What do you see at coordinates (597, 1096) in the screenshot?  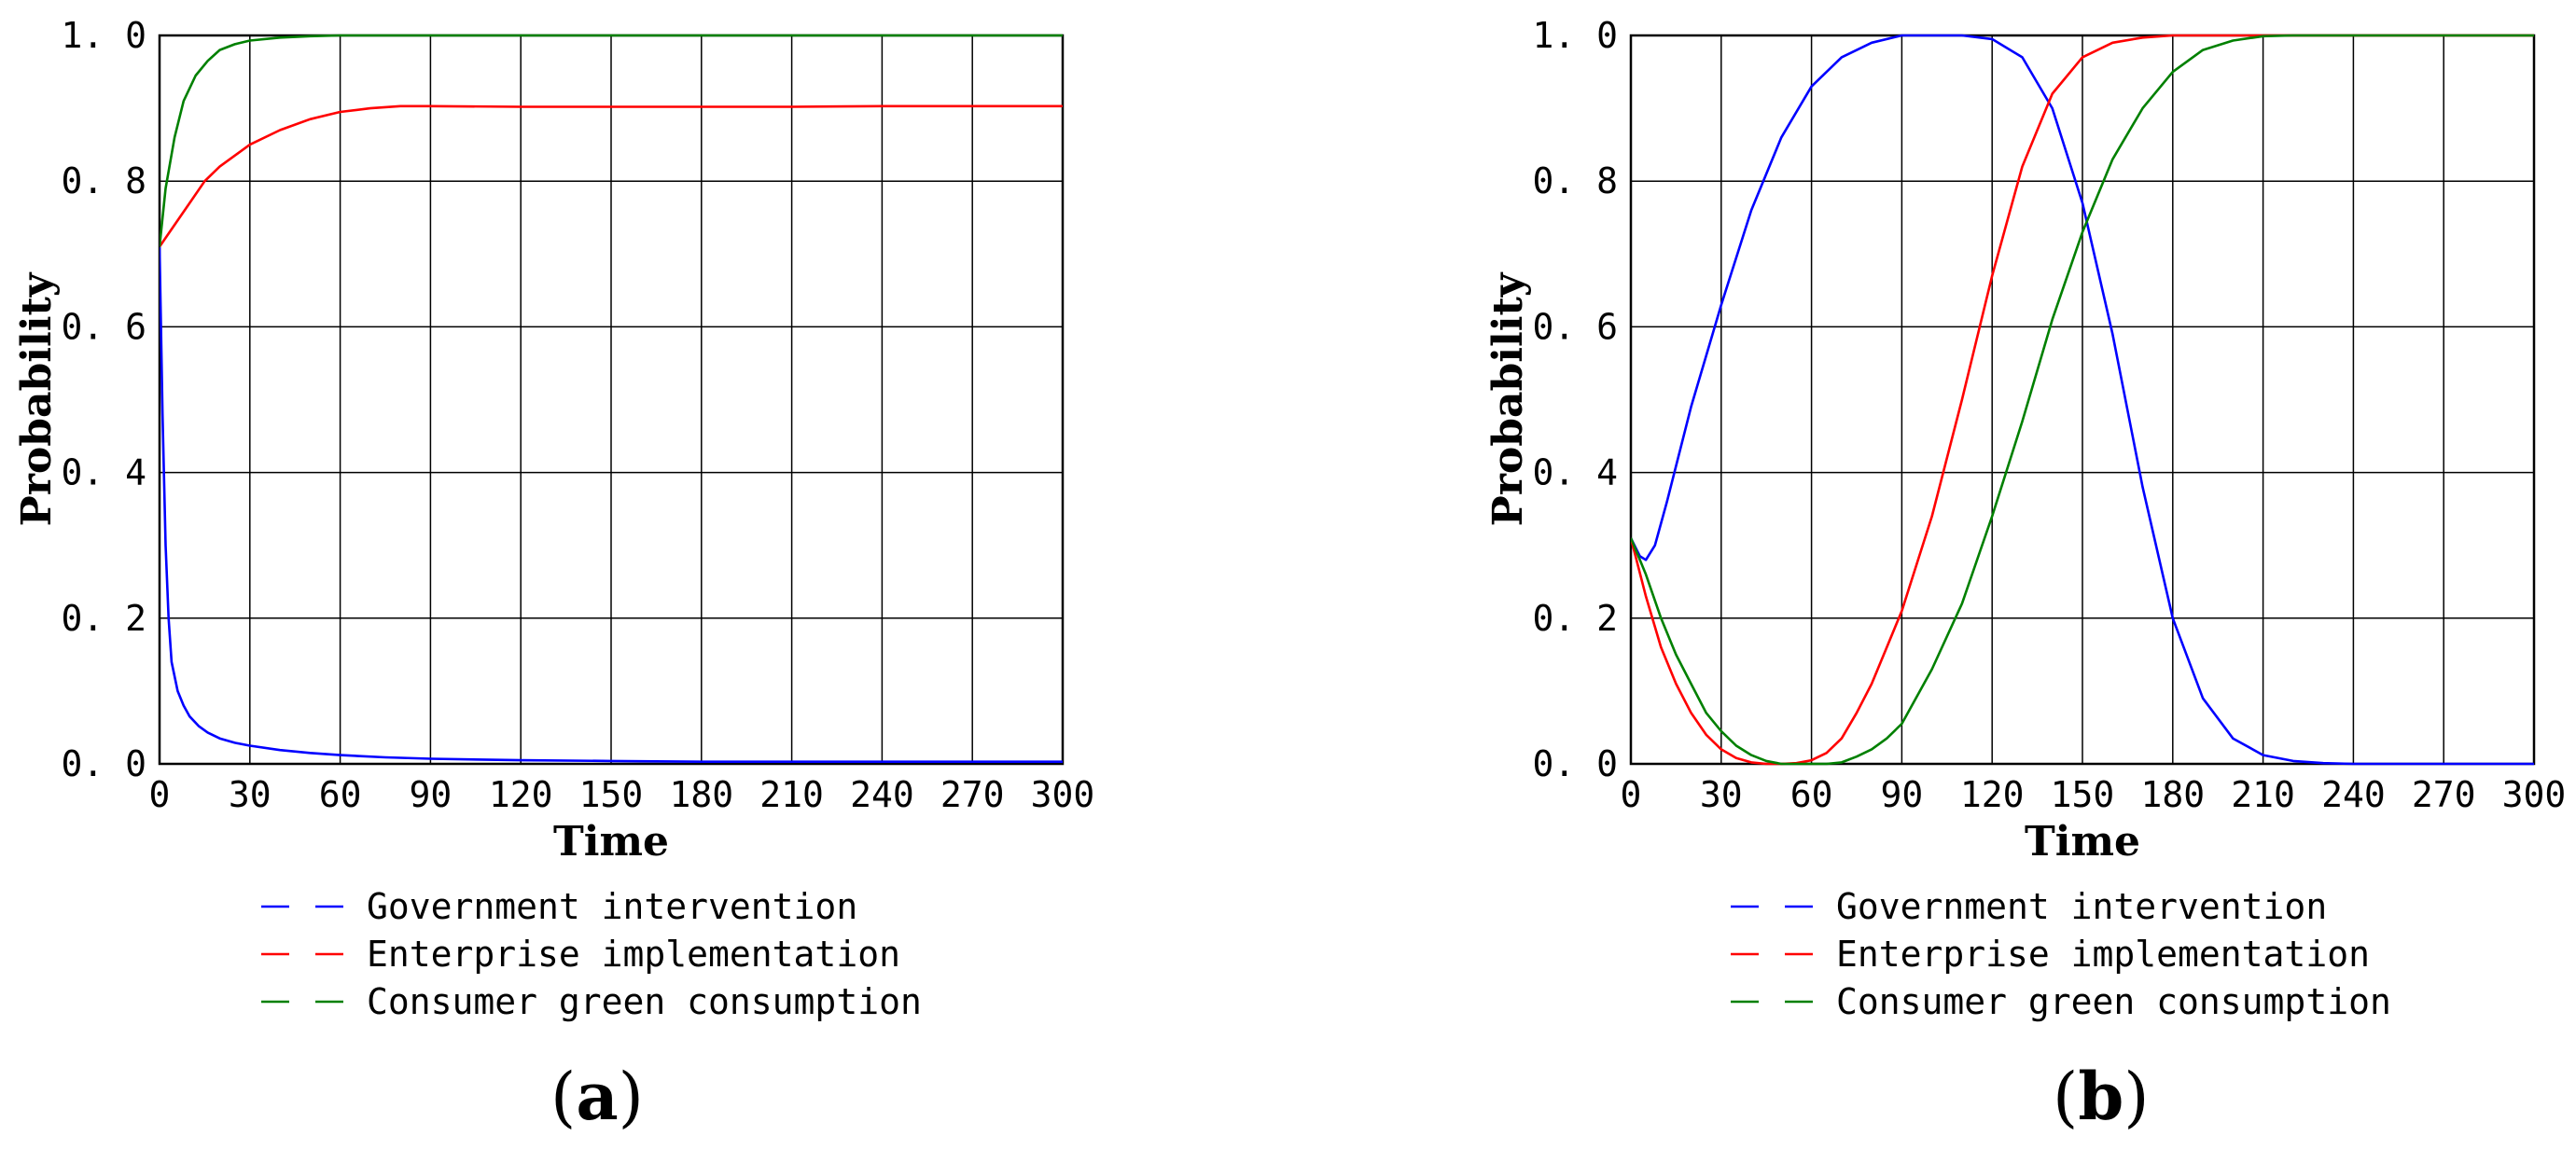 I see `panel-label-a: (a)` at bounding box center [597, 1096].